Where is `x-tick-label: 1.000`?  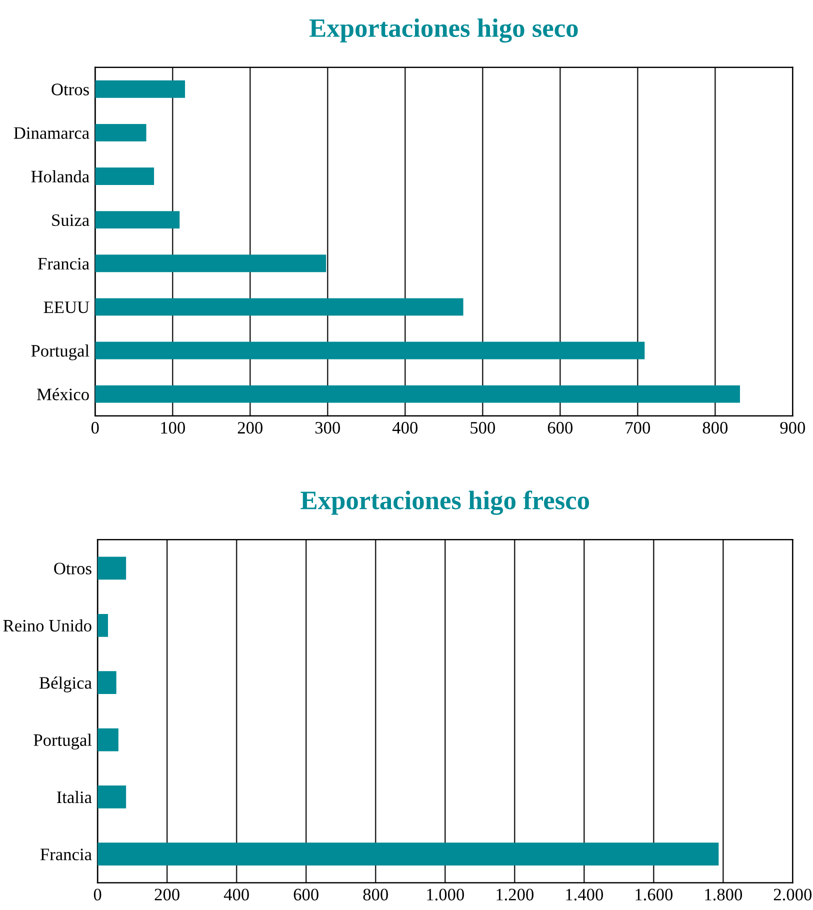 x-tick-label: 1.000 is located at coordinates (445, 894).